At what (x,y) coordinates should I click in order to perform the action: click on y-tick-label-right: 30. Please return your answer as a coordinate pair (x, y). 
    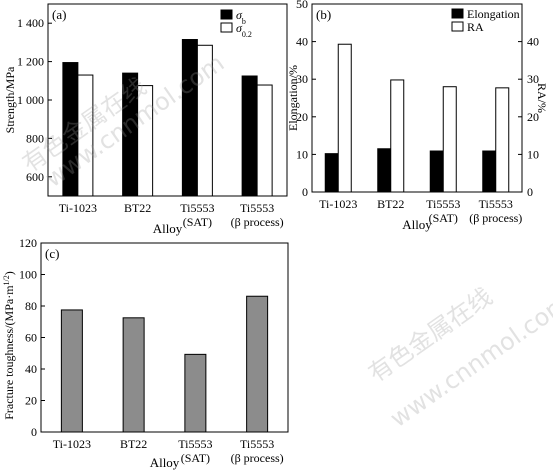
    Looking at the image, I should click on (533, 79).